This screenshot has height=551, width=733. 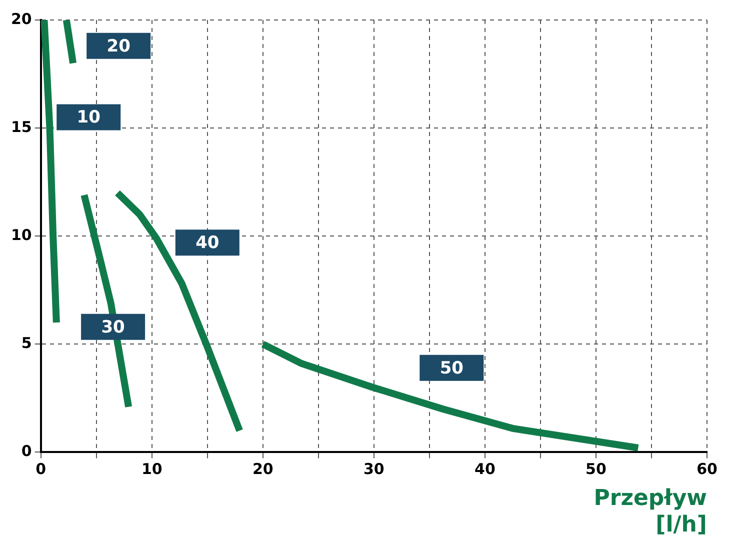 What do you see at coordinates (263, 469) in the screenshot?
I see `x-tick-label: 20` at bounding box center [263, 469].